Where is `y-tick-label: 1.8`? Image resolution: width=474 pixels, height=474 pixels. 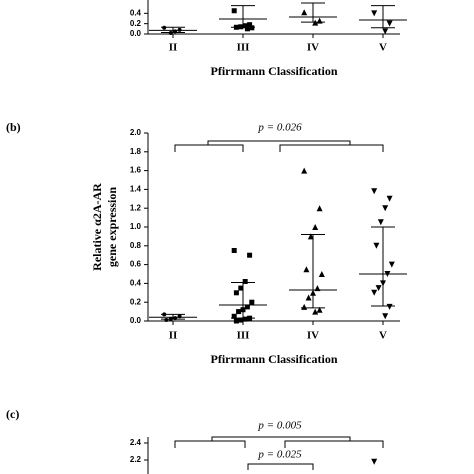 y-tick-label: 1.8 is located at coordinates (136, 151).